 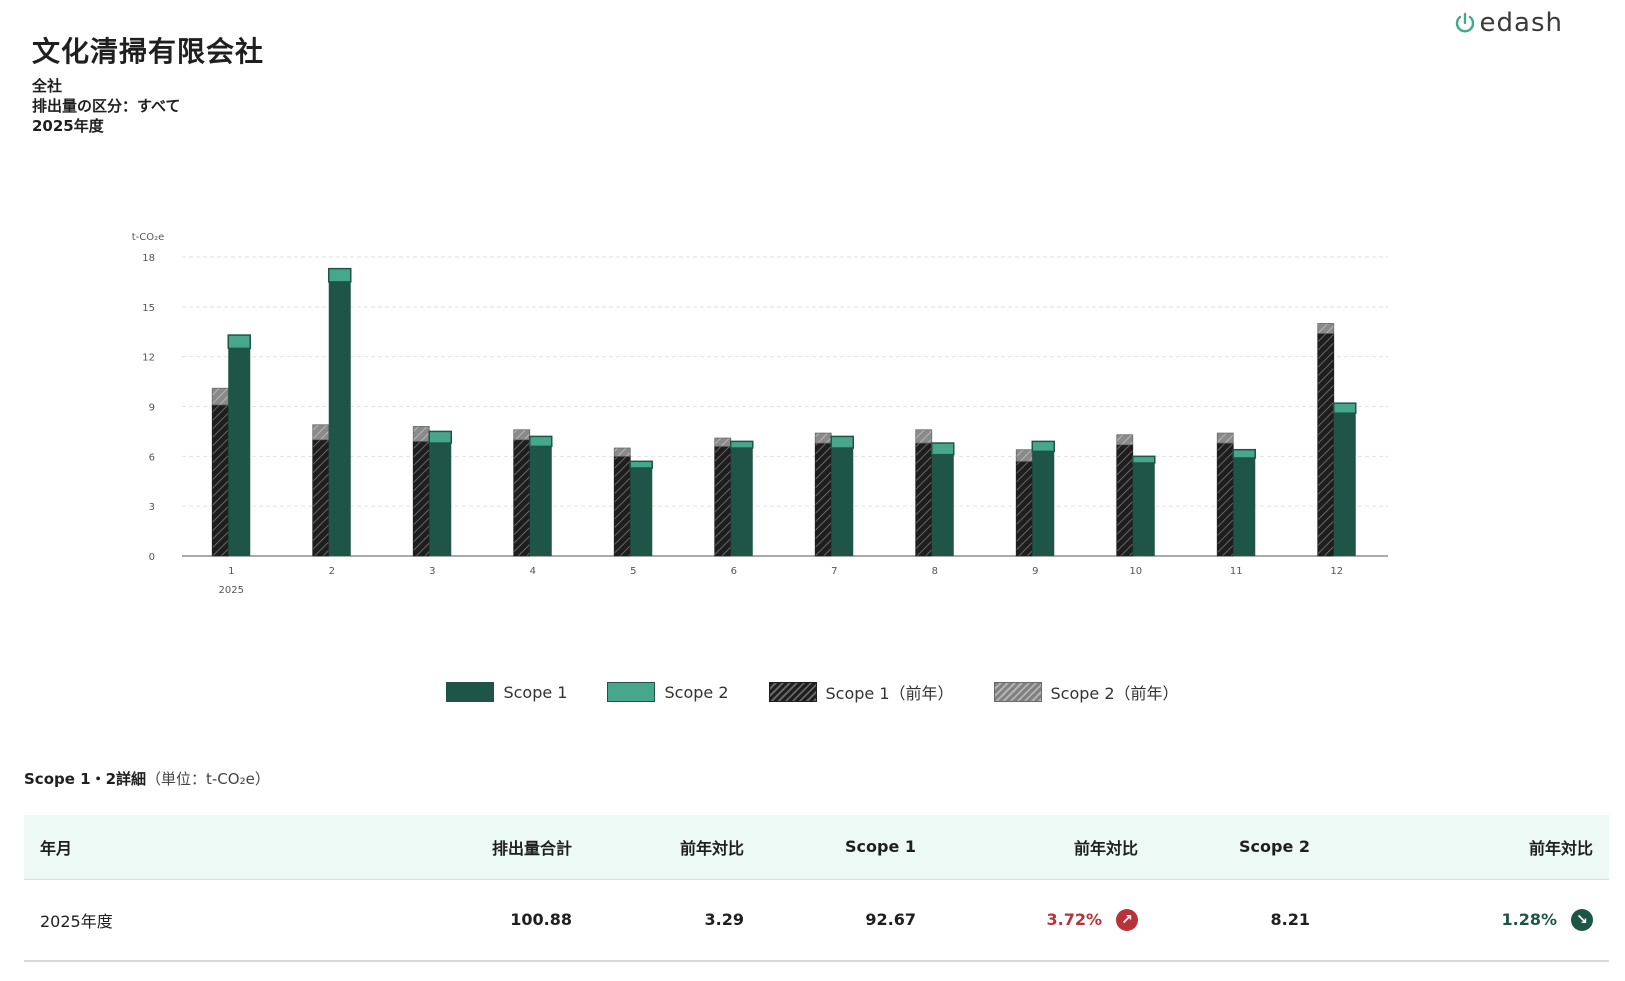 I want to click on x-tick-label: 10, so click(x=1135, y=571).